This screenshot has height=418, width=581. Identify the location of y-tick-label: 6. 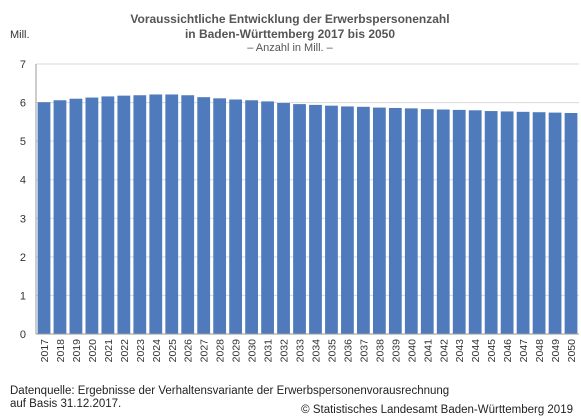
(23, 104).